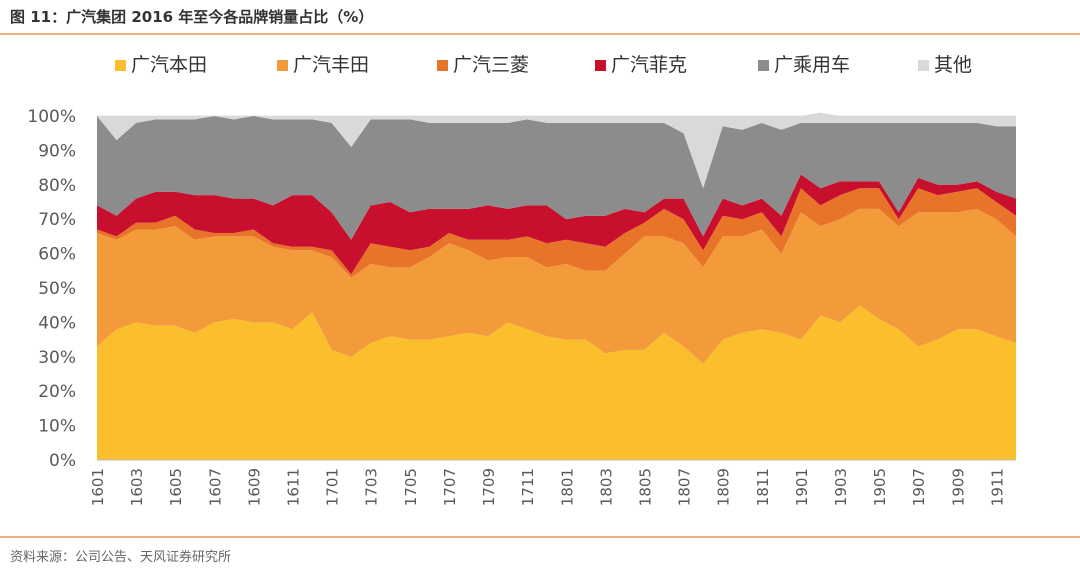 This screenshot has height=570, width=1080. What do you see at coordinates (763, 487) in the screenshot?
I see `x-tick-label: 1811` at bounding box center [763, 487].